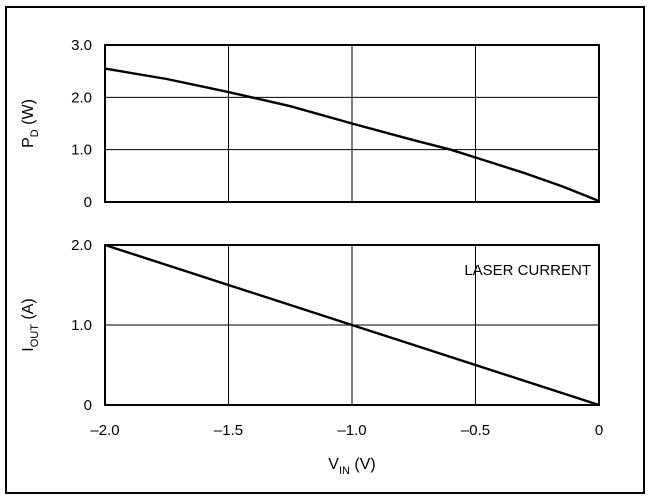 This screenshot has width=654, height=504. I want to click on annotation-label: LASER CURRENT, so click(527, 270).